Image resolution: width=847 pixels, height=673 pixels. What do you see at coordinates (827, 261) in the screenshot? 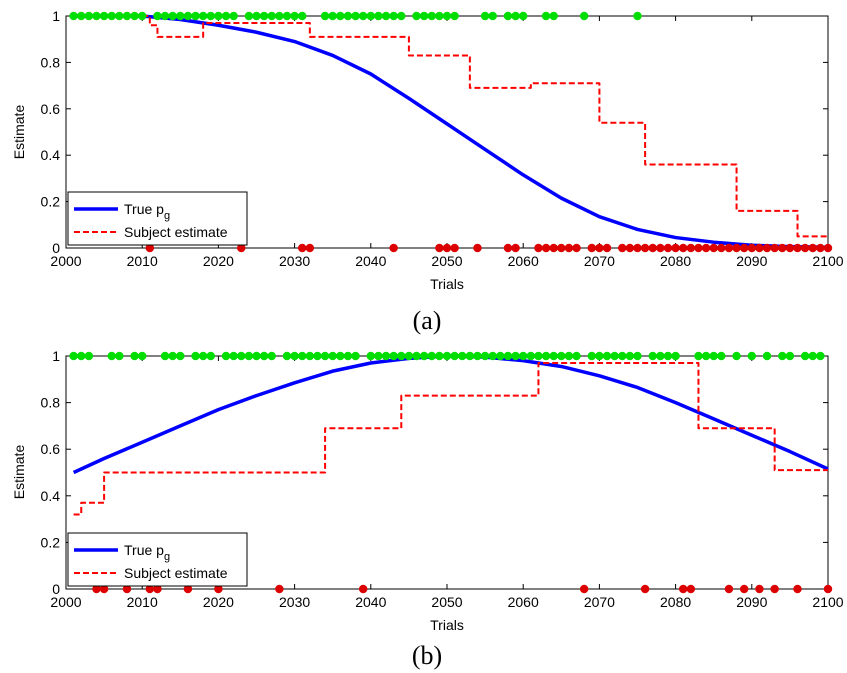
I see `x-tick-label: 2100` at bounding box center [827, 261].